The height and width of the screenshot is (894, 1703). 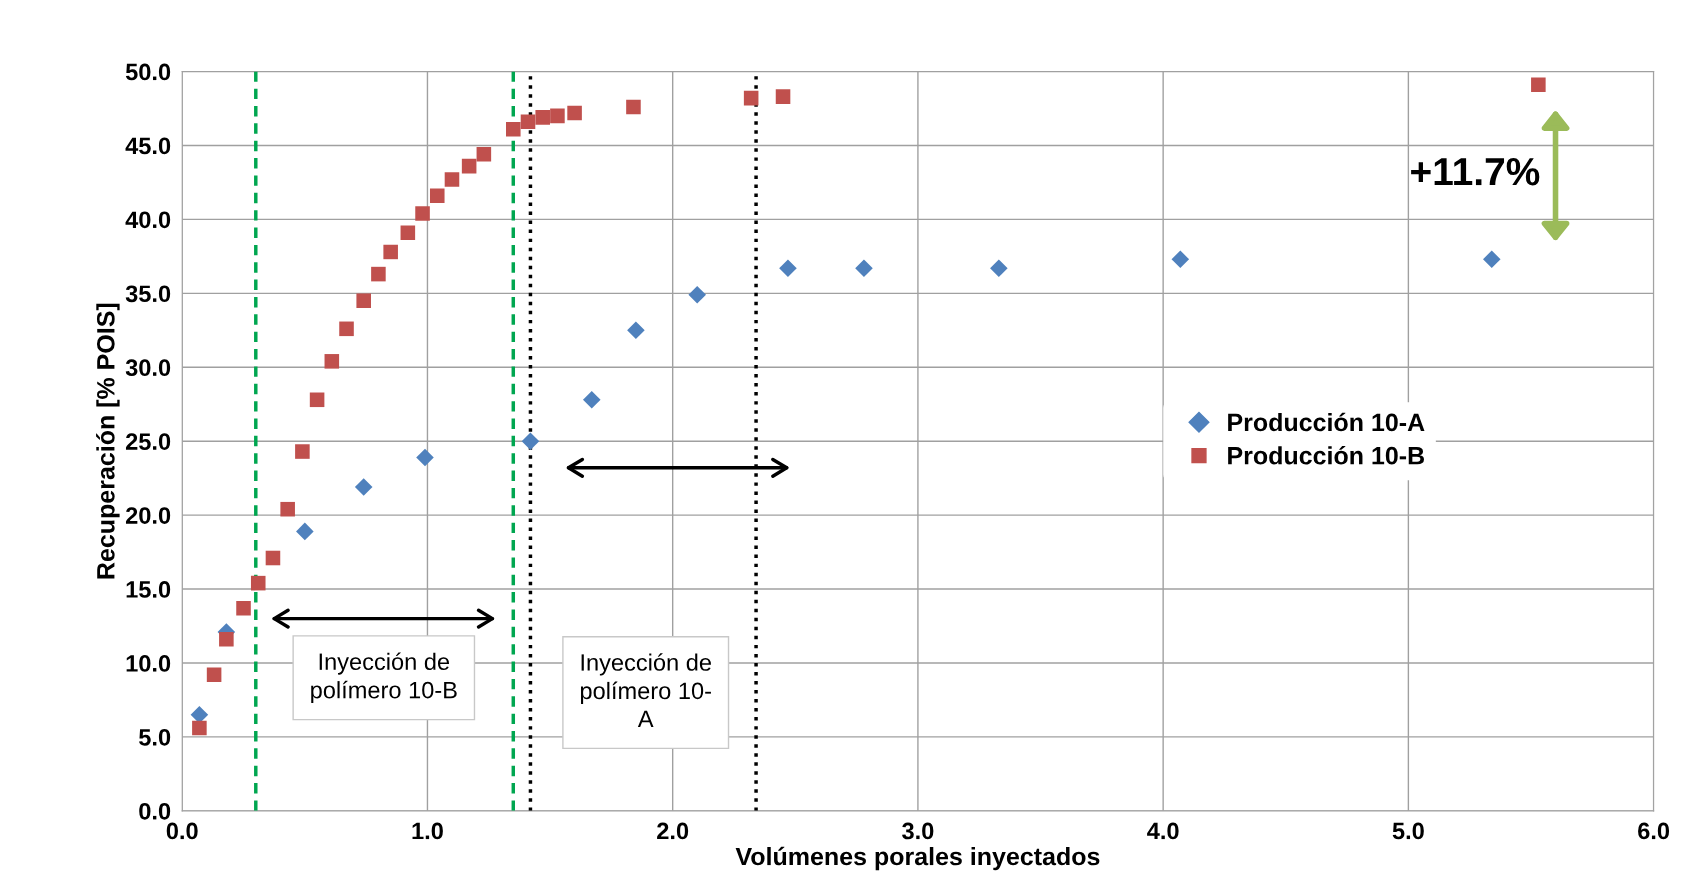 I want to click on x-tick-label: 1.0, so click(x=427, y=831).